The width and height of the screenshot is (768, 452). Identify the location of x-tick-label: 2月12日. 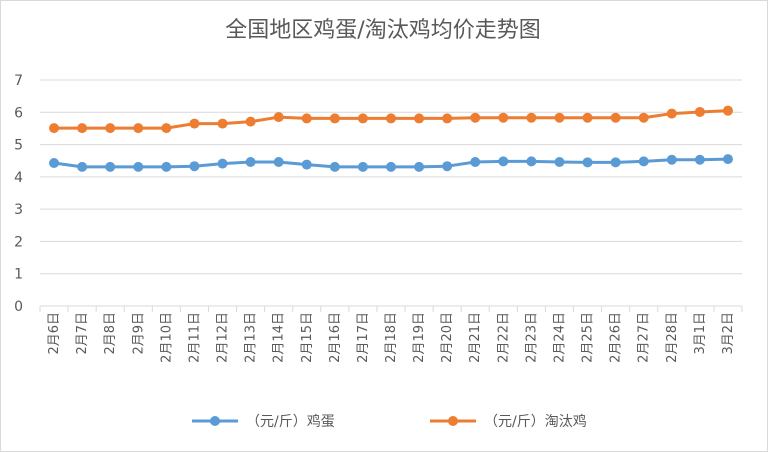
(223, 337).